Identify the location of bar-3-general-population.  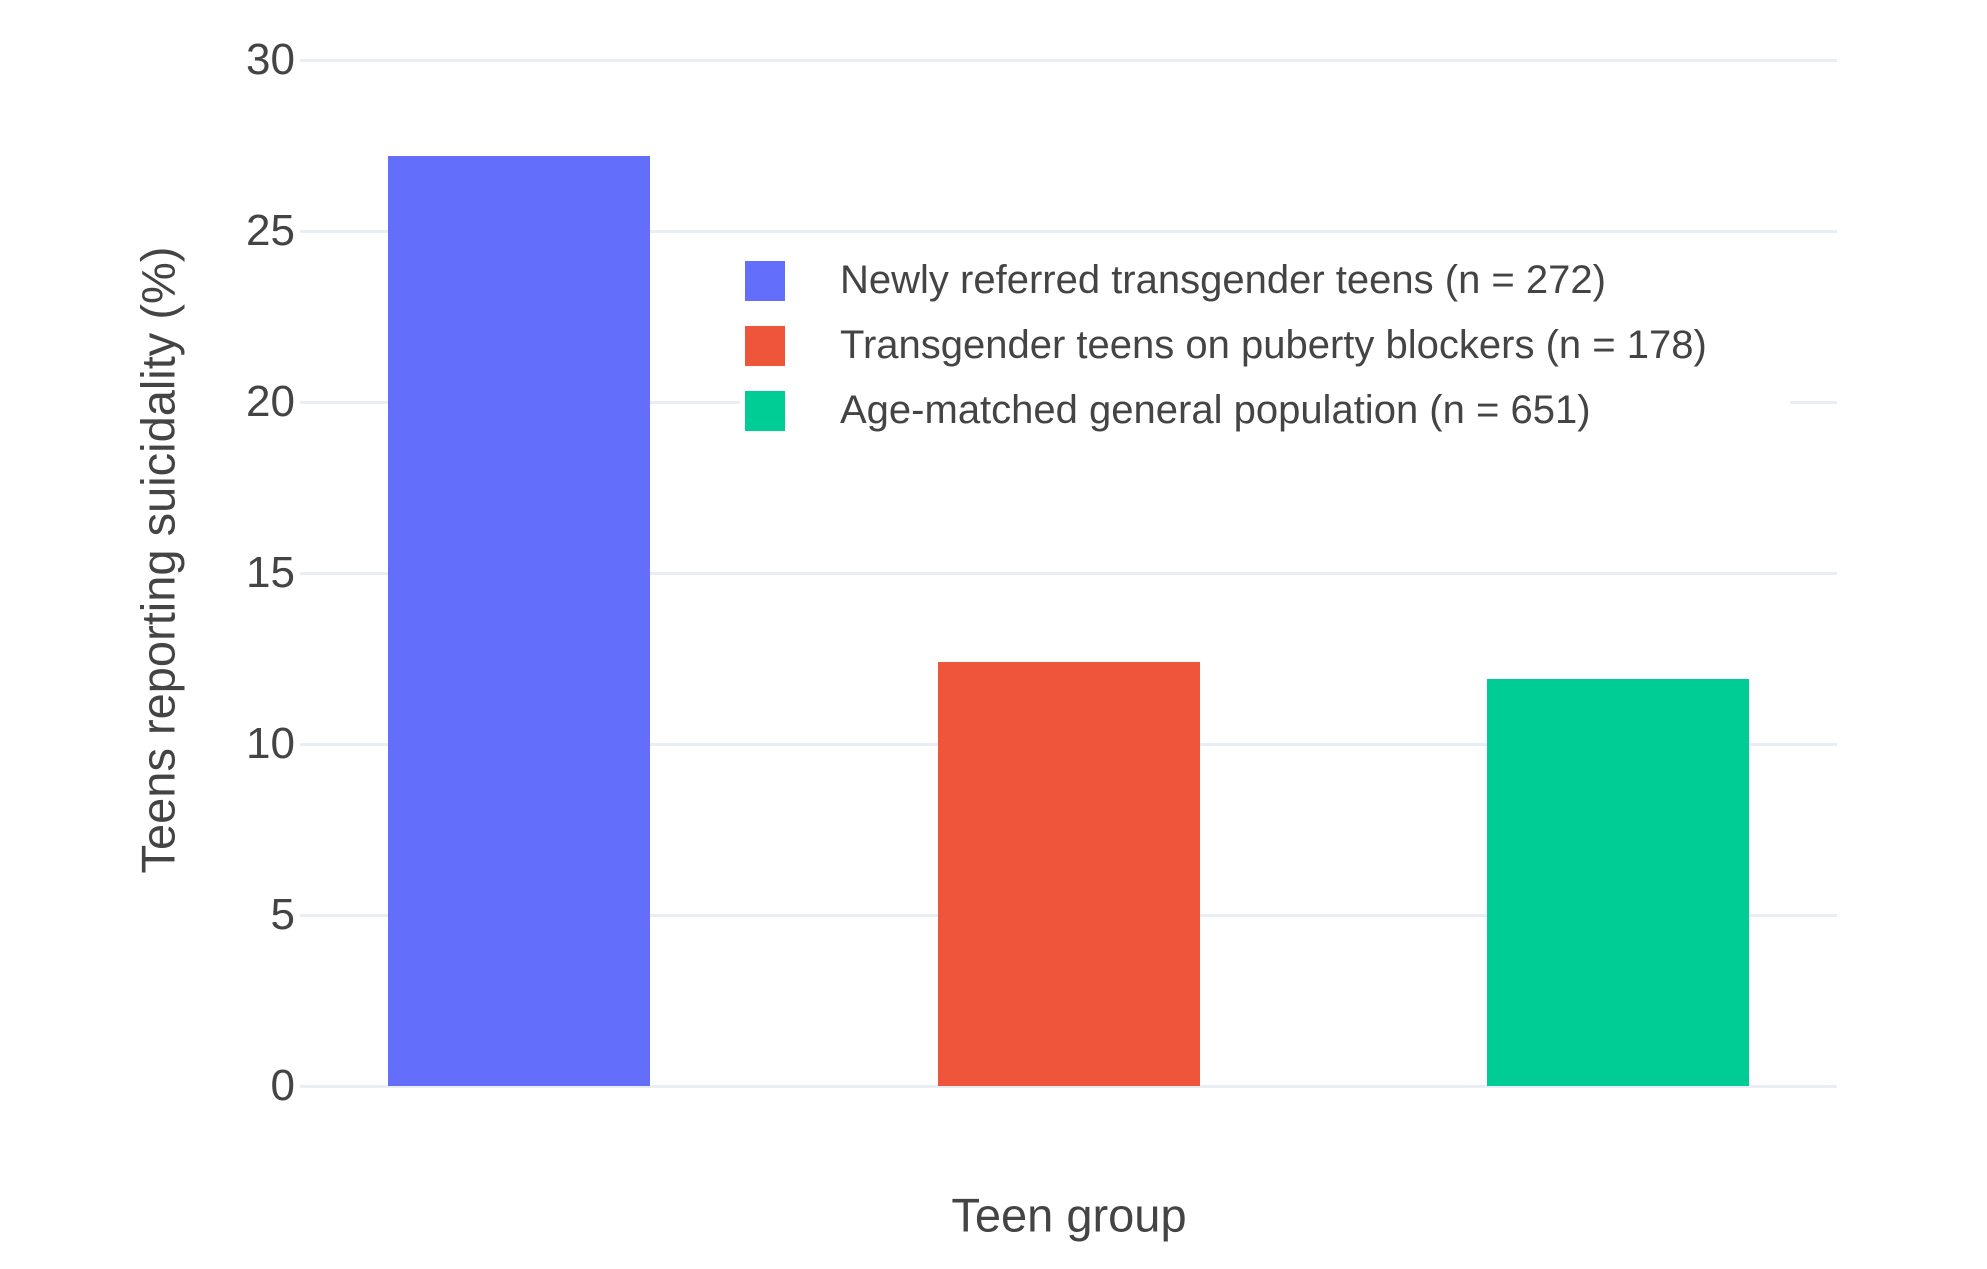
(1618, 882).